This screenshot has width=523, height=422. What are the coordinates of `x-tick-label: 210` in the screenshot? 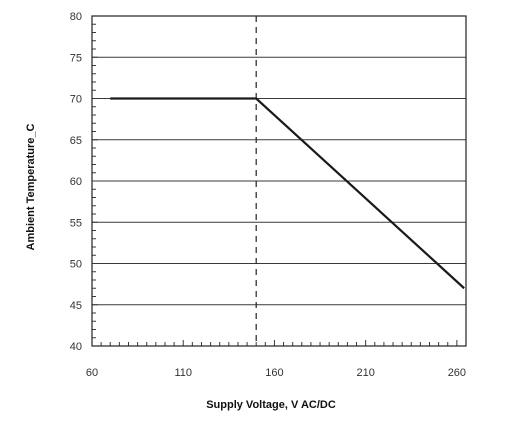 It's located at (365, 373).